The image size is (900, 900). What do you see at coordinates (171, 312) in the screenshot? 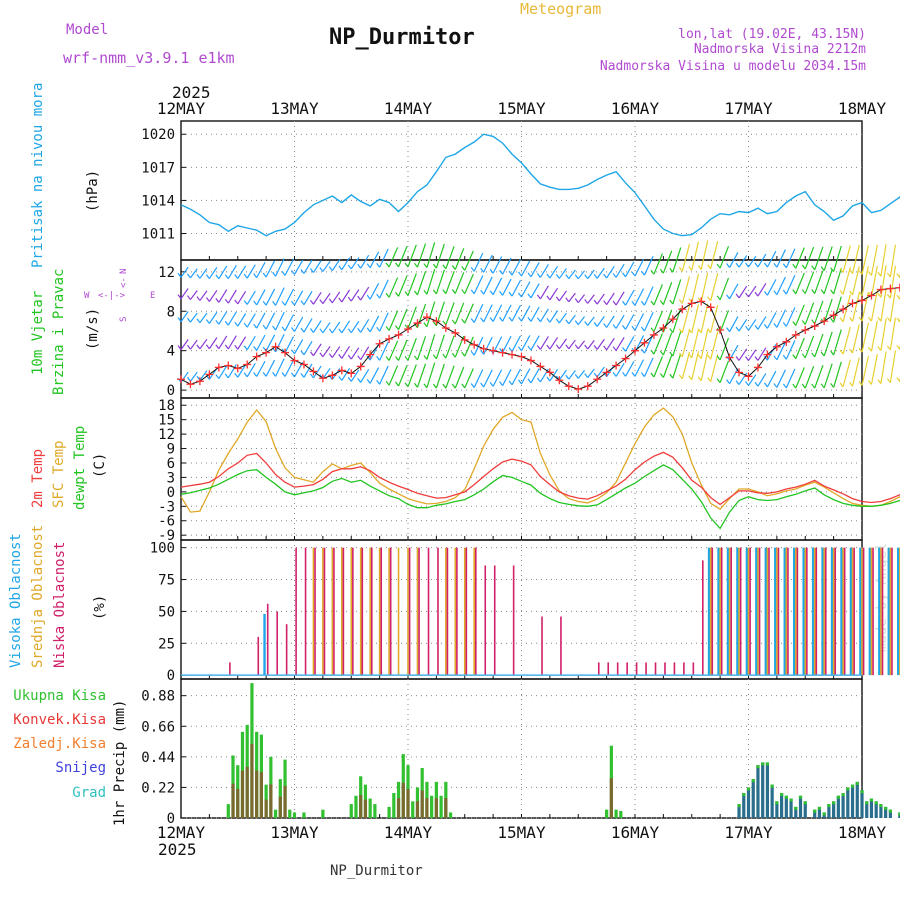
I see `y-tick-label: 8` at bounding box center [171, 312].